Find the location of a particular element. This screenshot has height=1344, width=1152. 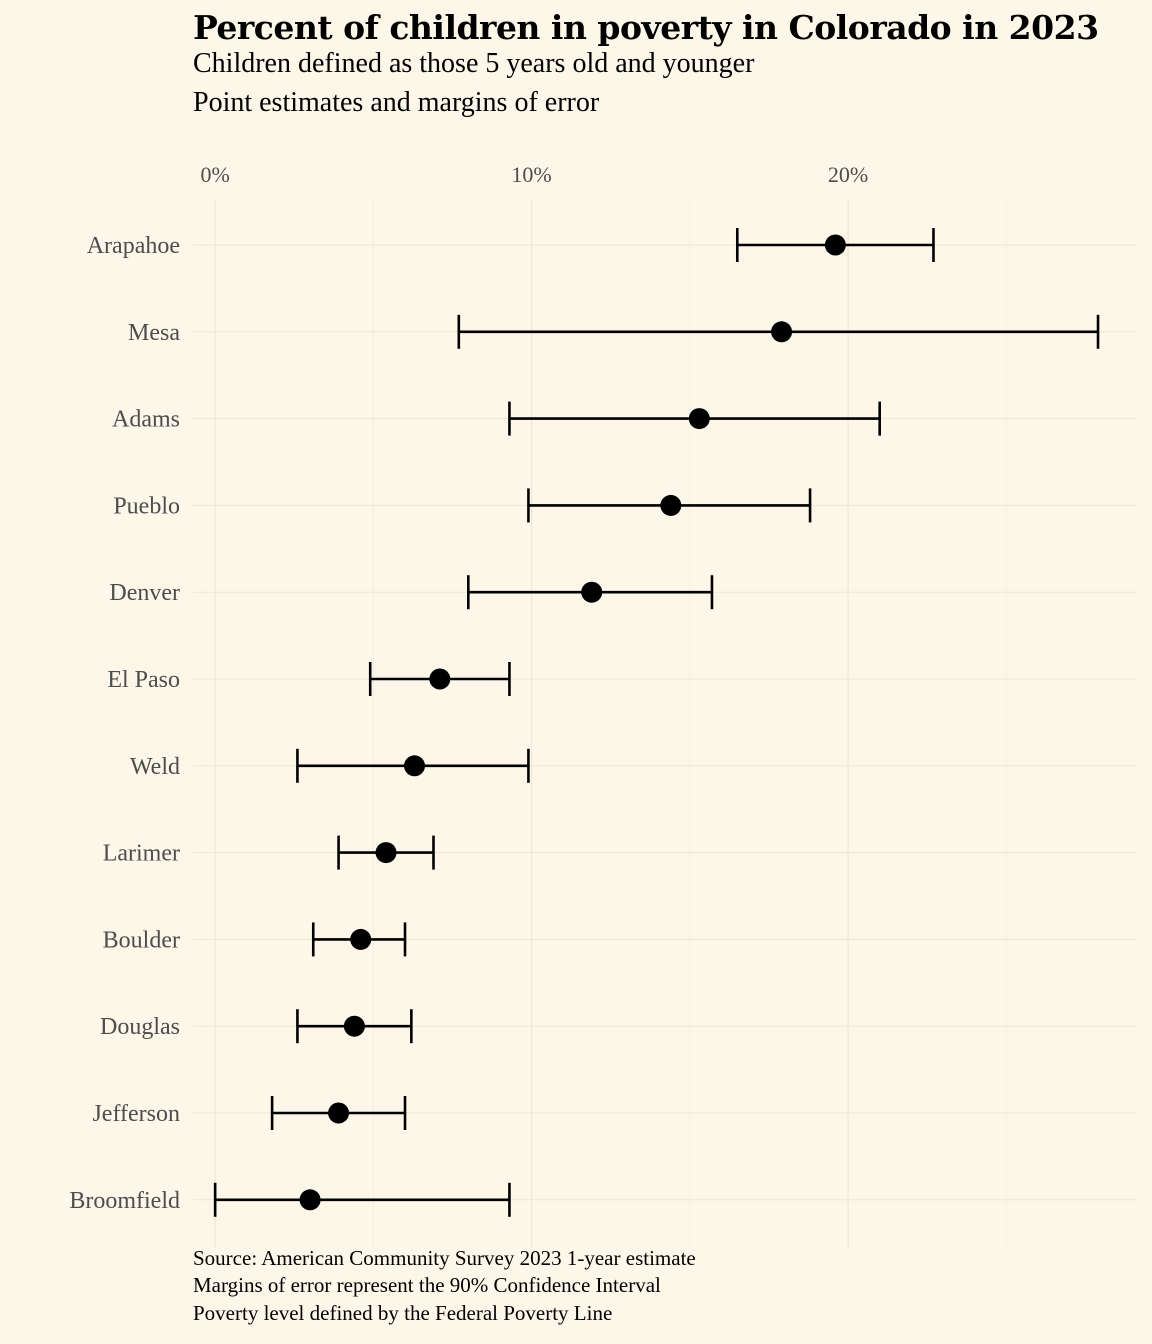

category-label: El Paso is located at coordinates (143, 680).